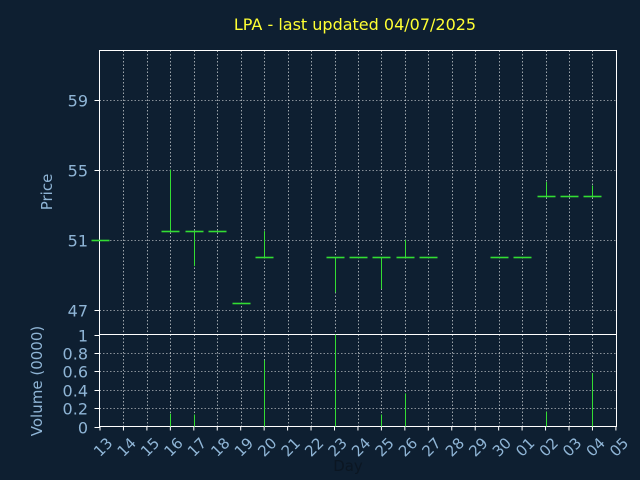  Describe the element at coordinates (103, 447) in the screenshot. I see `x-tick-label: 13` at that location.